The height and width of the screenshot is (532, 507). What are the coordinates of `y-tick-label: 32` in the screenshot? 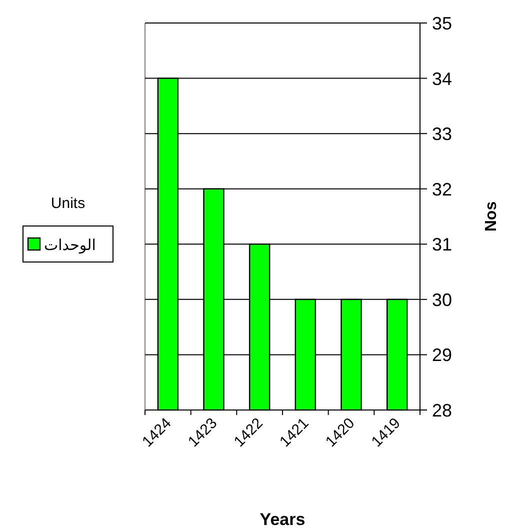 It's located at (442, 189).